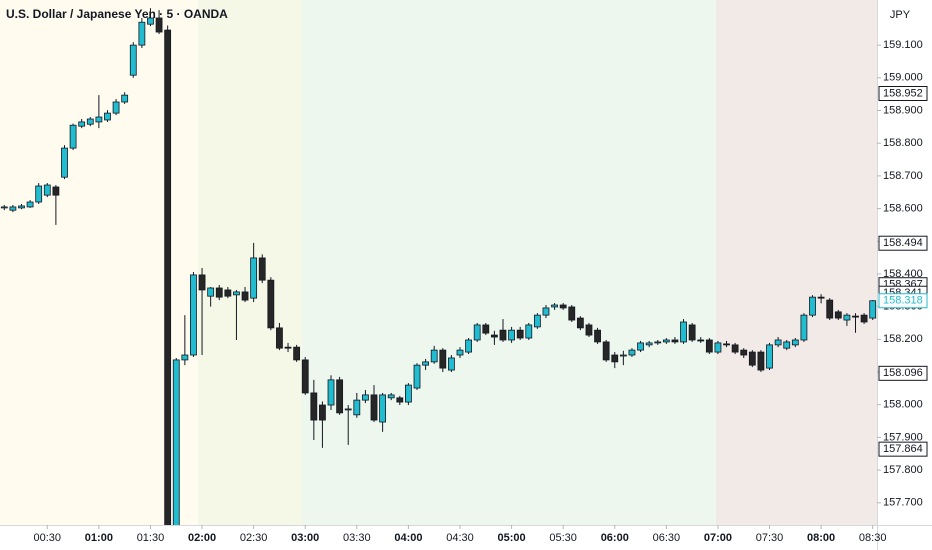 The width and height of the screenshot is (932, 550). I want to click on x-tick-label: 00:30, so click(48, 538).